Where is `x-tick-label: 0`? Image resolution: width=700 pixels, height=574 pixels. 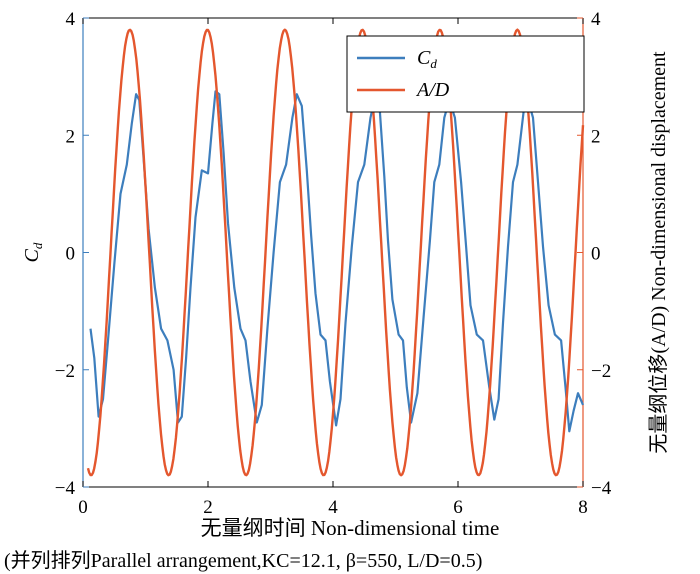 x-tick-label: 0 is located at coordinates (83, 507).